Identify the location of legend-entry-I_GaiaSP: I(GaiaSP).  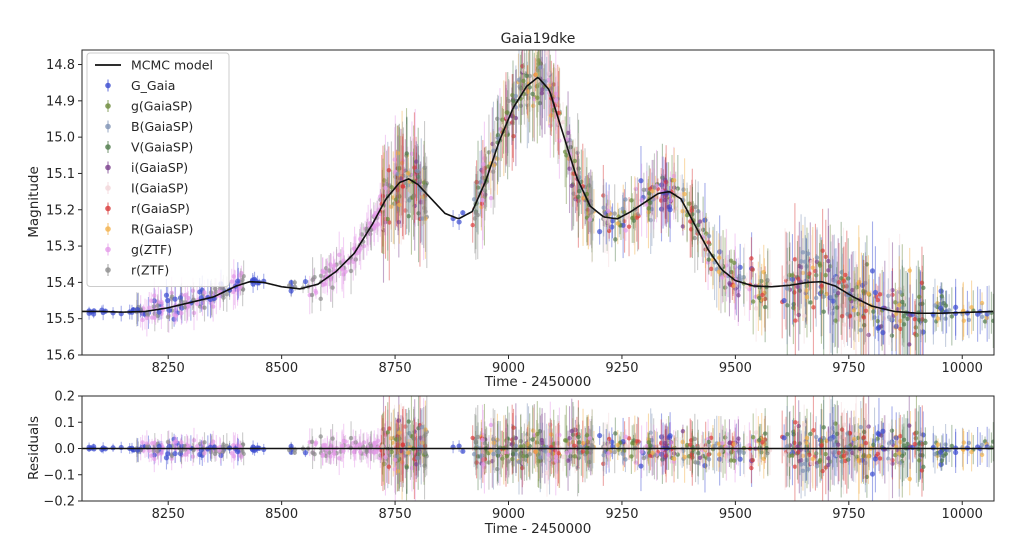
(146, 188).